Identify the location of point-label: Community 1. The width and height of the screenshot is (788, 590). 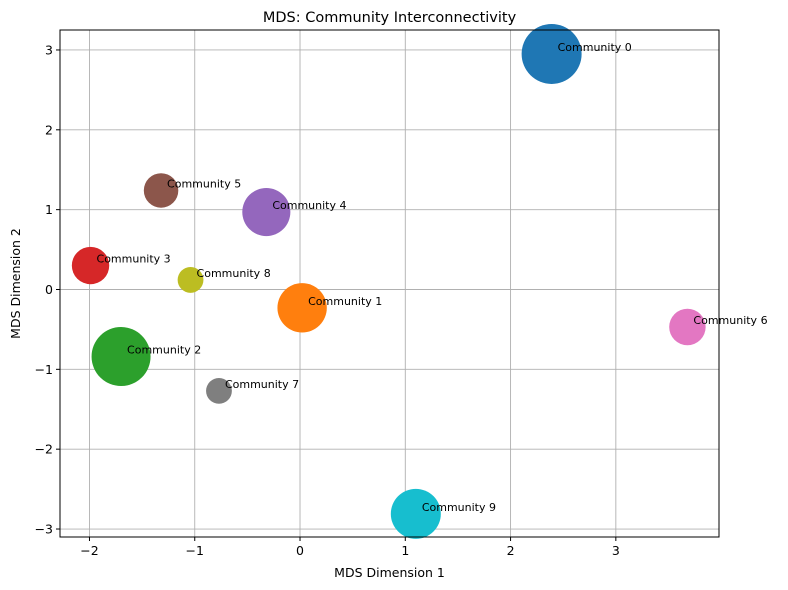
(345, 301).